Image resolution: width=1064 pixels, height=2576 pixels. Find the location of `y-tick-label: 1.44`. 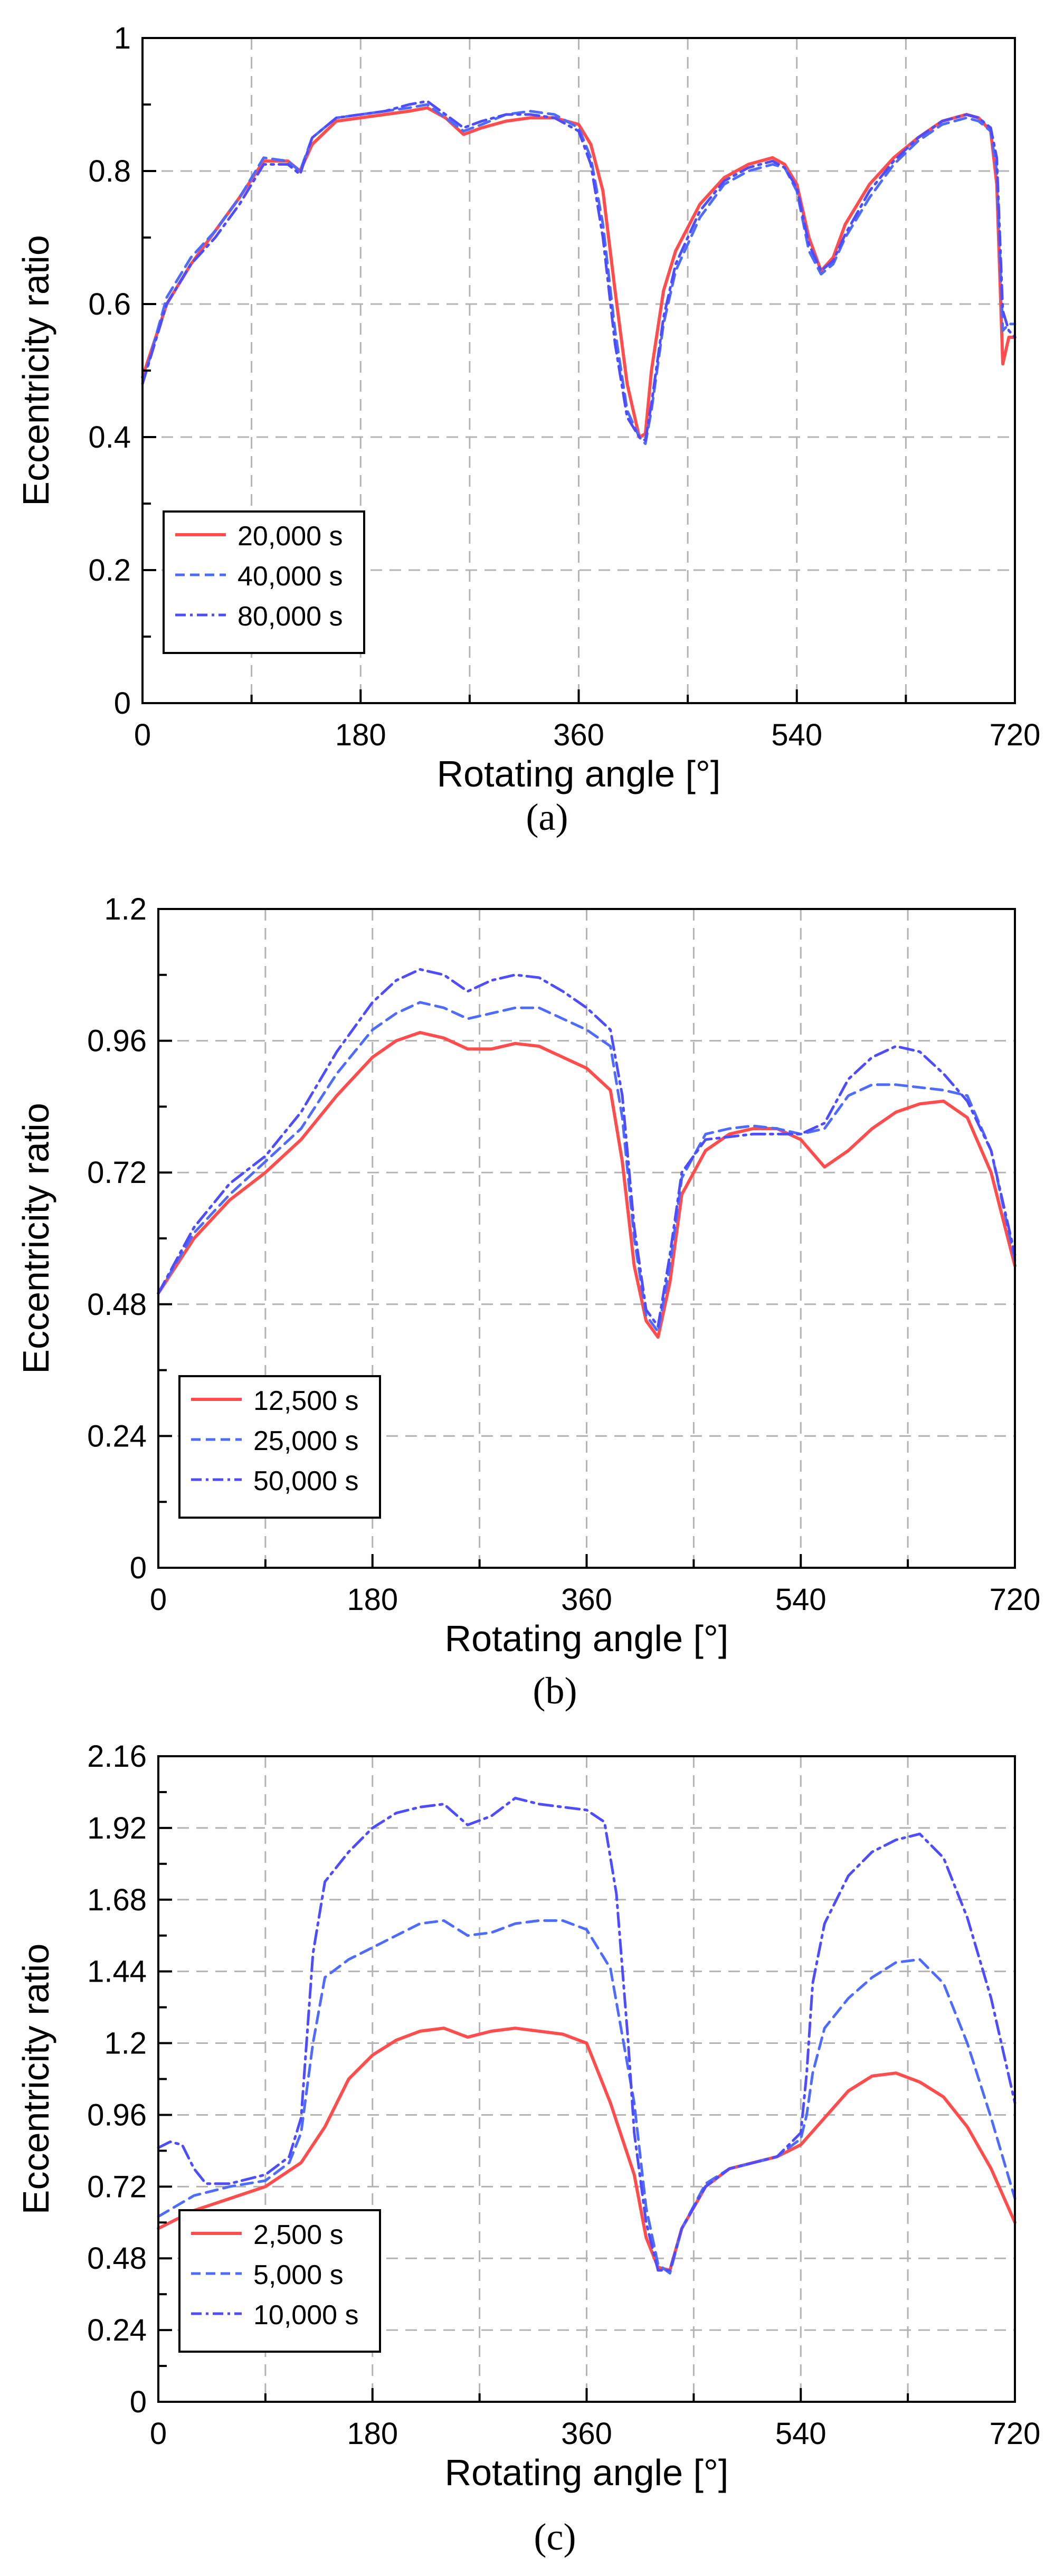

y-tick-label: 1.44 is located at coordinates (117, 1972).